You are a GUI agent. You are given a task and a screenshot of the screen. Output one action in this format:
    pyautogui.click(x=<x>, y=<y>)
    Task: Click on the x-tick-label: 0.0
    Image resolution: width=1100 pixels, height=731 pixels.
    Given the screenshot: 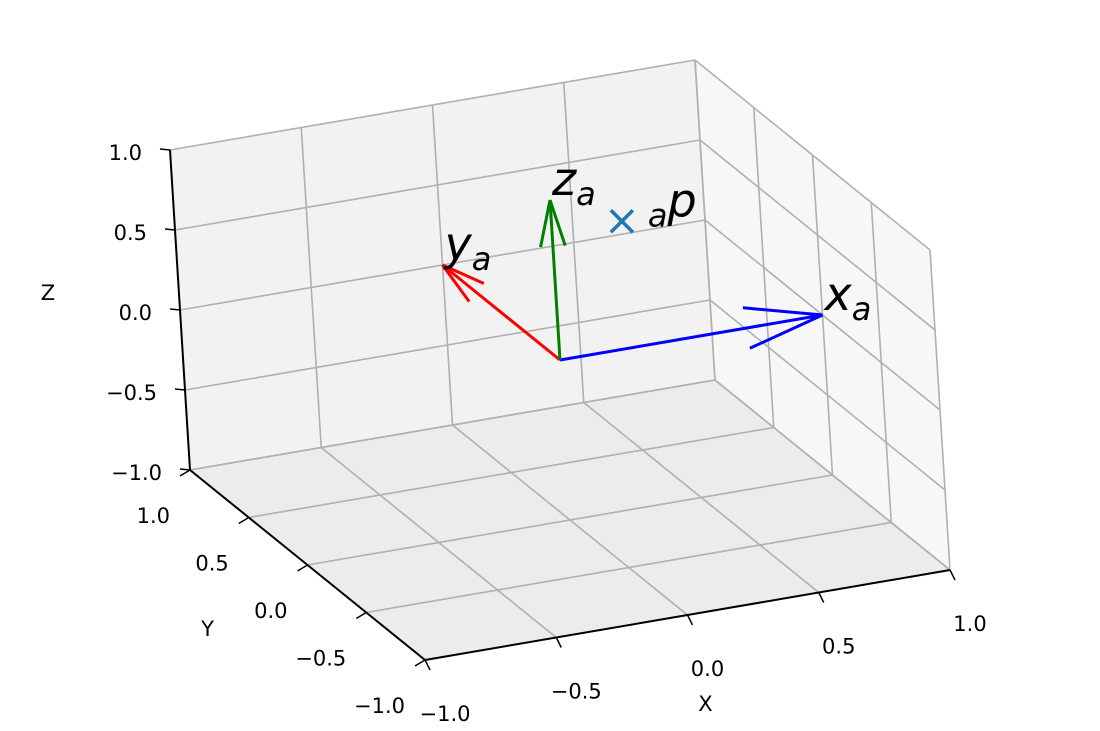 What is the action you would take?
    pyautogui.click(x=707, y=669)
    